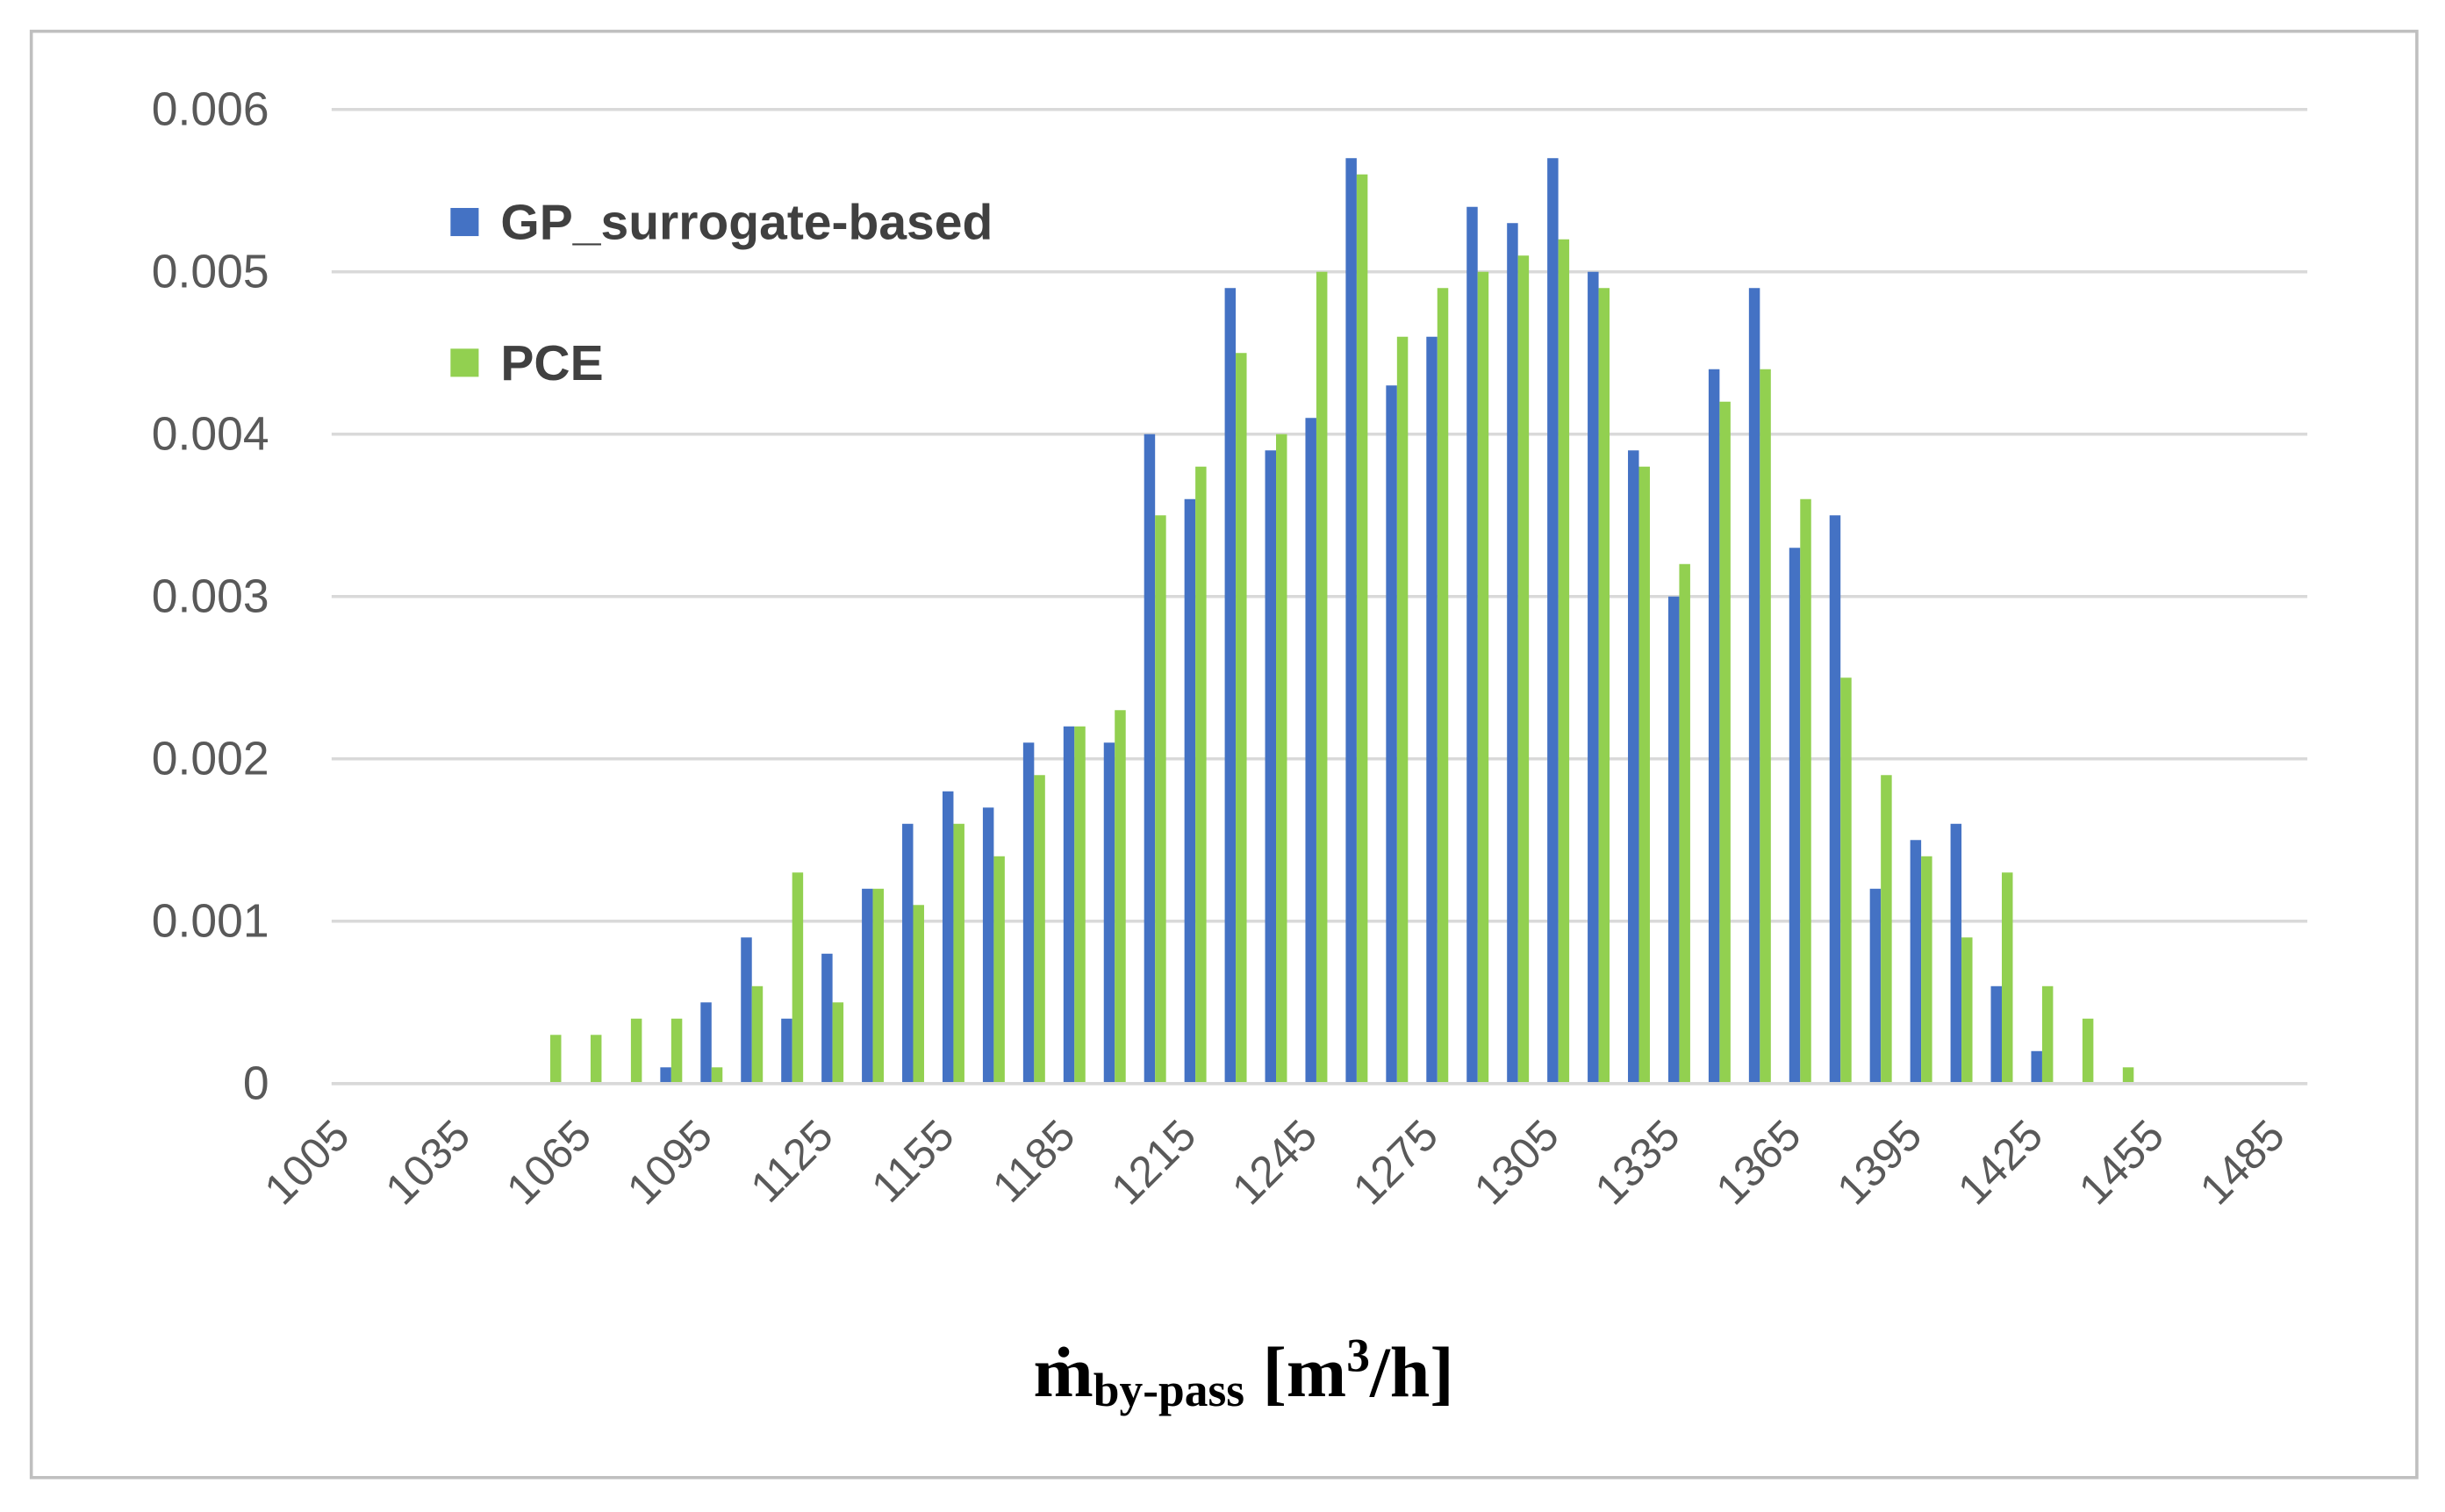 The width and height of the screenshot is (2445, 1512). I want to click on x-title-main: ṁ, so click(1063, 1372).